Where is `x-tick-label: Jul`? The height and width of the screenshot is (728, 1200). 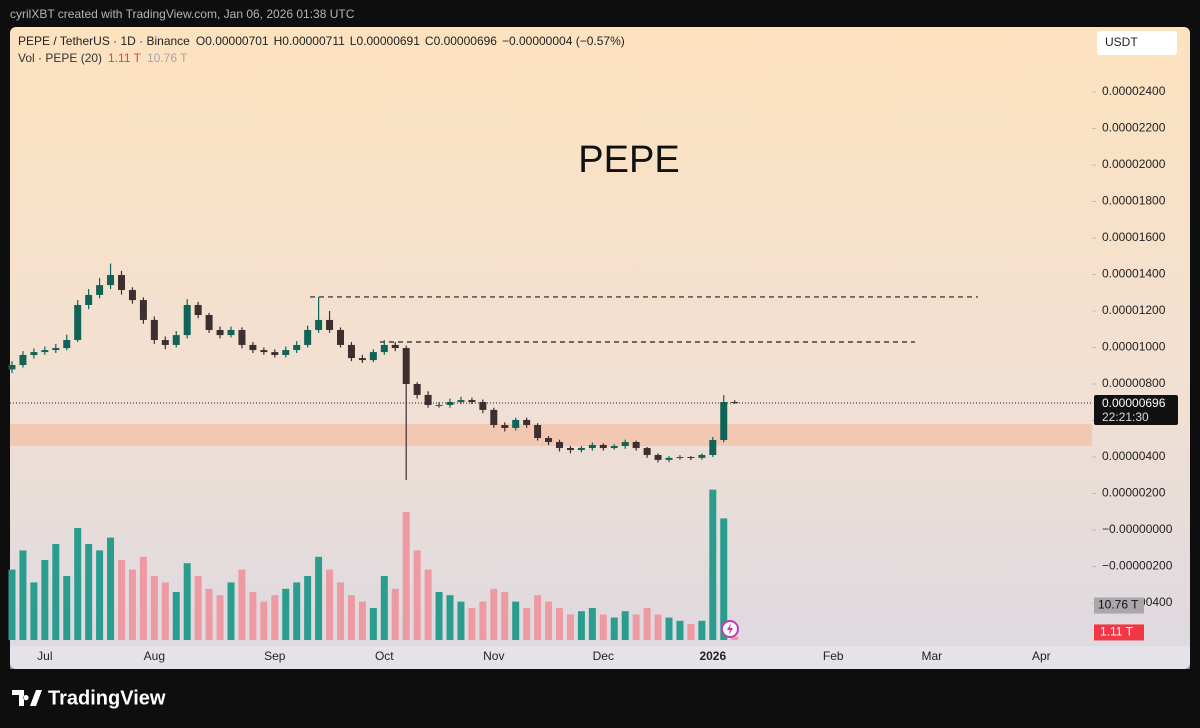
x-tick-label: Jul is located at coordinates (44, 656).